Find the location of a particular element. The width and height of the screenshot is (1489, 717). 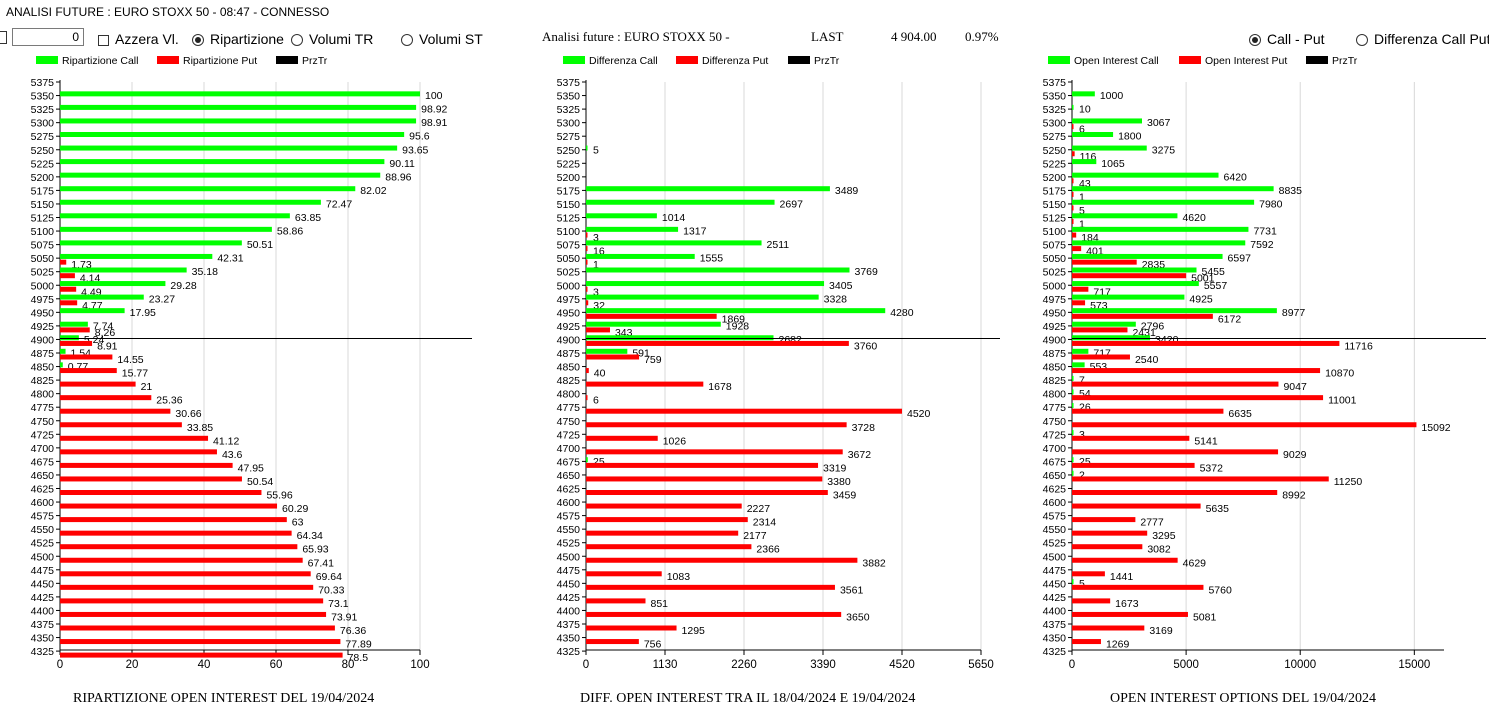

put-value-label: 15092 is located at coordinates (1435, 428).